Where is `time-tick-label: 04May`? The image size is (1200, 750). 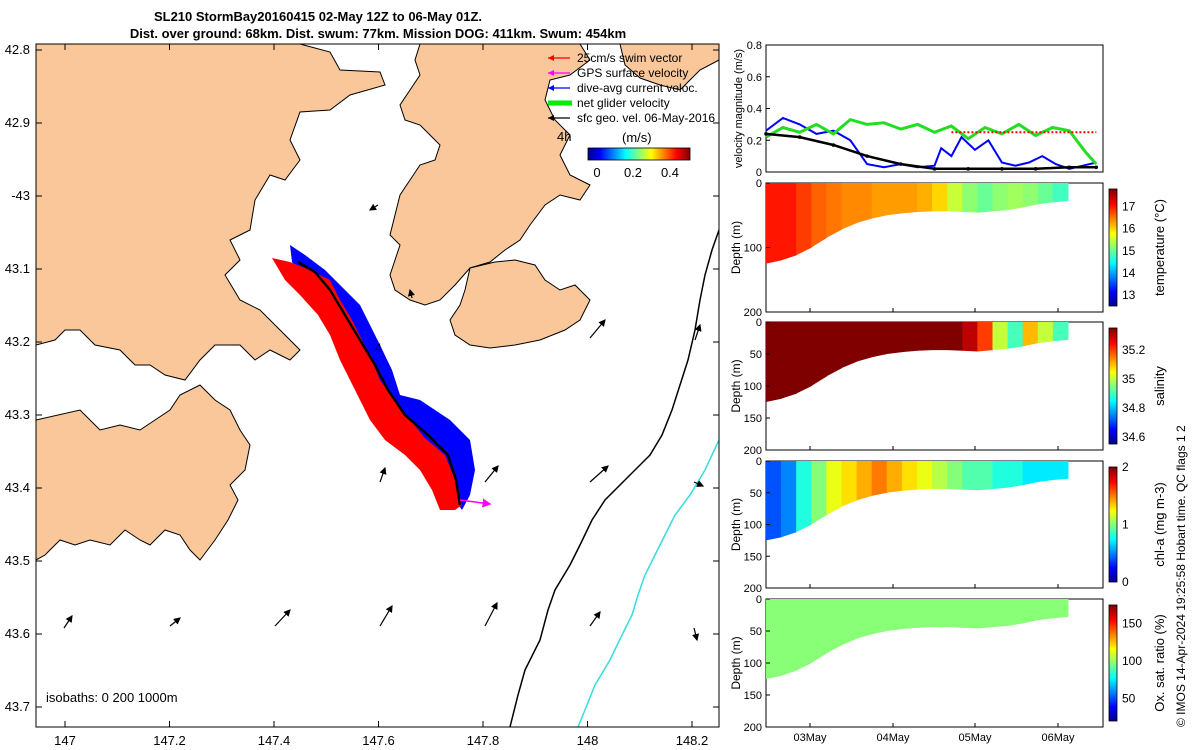 time-tick-label: 04May is located at coordinates (893, 738).